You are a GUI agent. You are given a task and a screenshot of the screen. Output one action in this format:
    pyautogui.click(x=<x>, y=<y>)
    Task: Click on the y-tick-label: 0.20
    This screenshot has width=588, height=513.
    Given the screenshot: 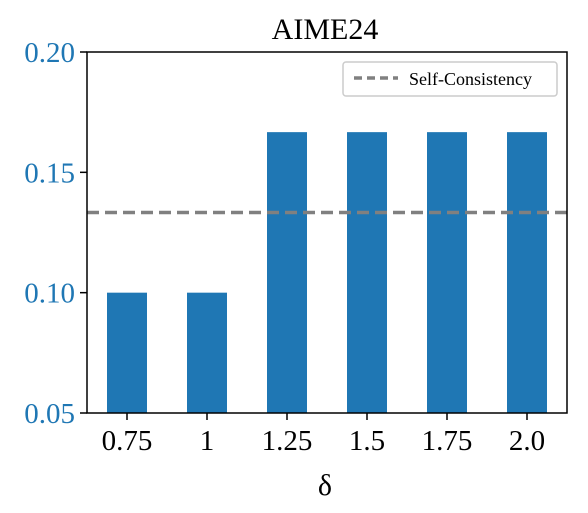 What is the action you would take?
    pyautogui.click(x=49, y=53)
    